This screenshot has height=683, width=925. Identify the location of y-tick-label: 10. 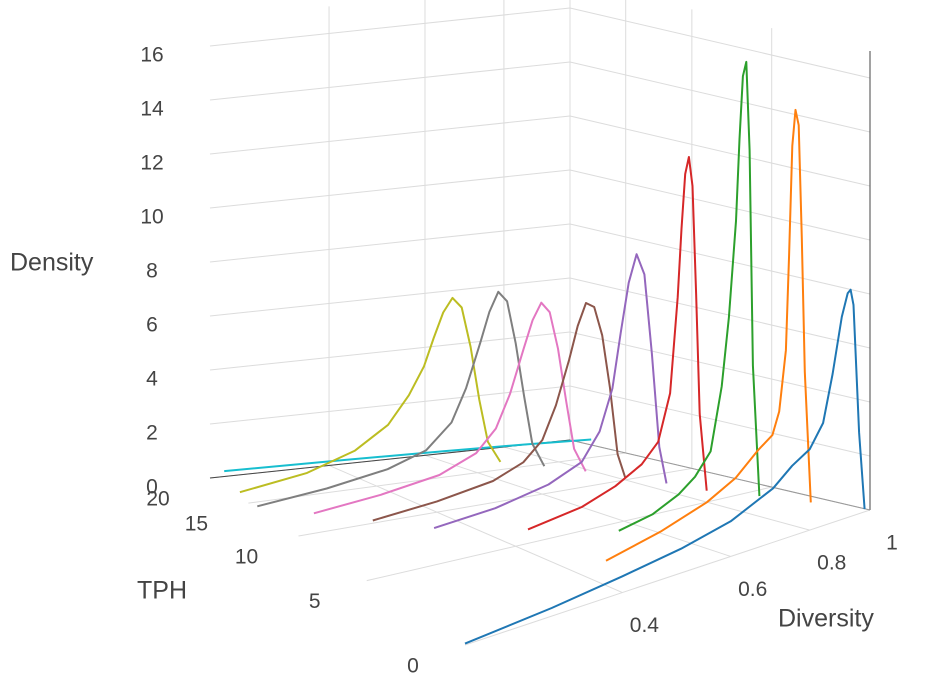
(246, 557).